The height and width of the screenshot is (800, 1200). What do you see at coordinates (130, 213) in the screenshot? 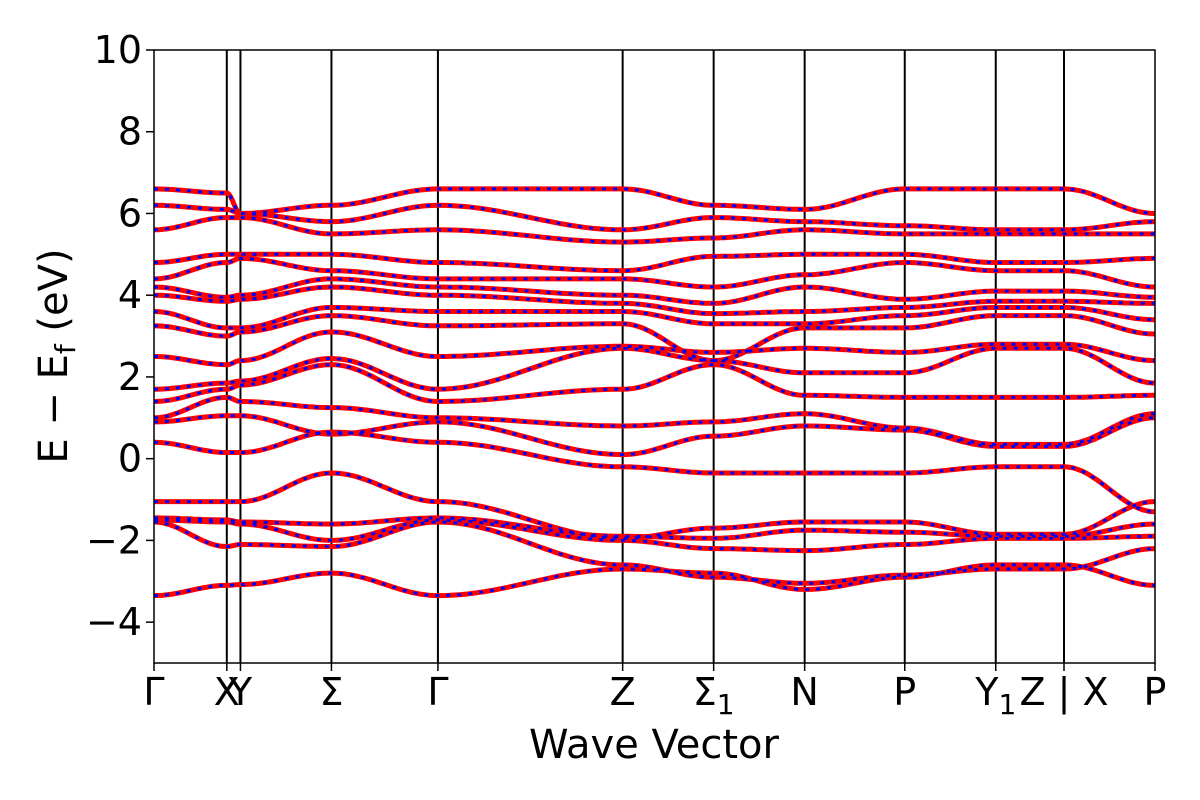
I see `y-tick-label: 6` at bounding box center [130, 213].